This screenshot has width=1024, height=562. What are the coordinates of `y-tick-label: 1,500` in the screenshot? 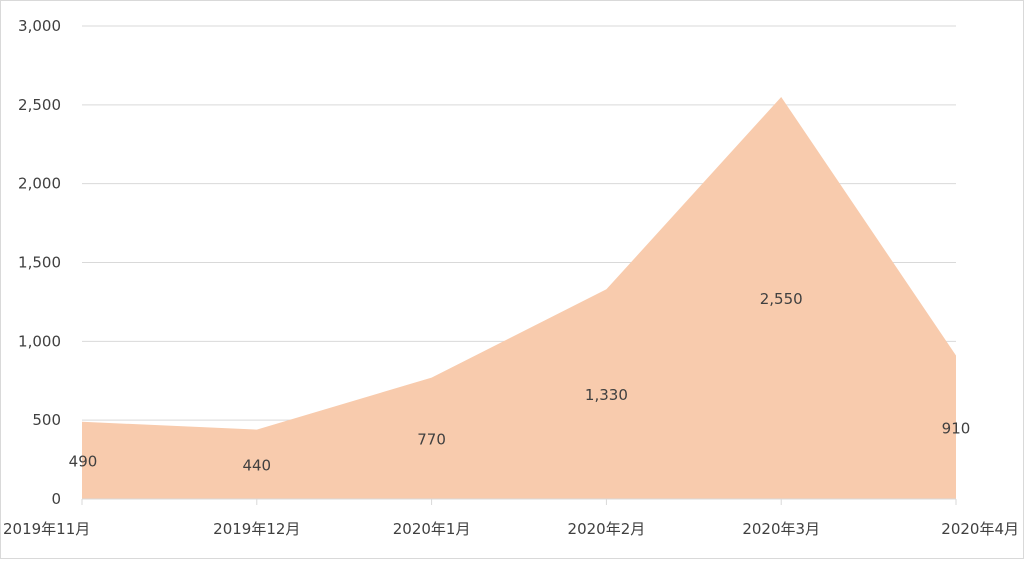 It's located at (39, 263).